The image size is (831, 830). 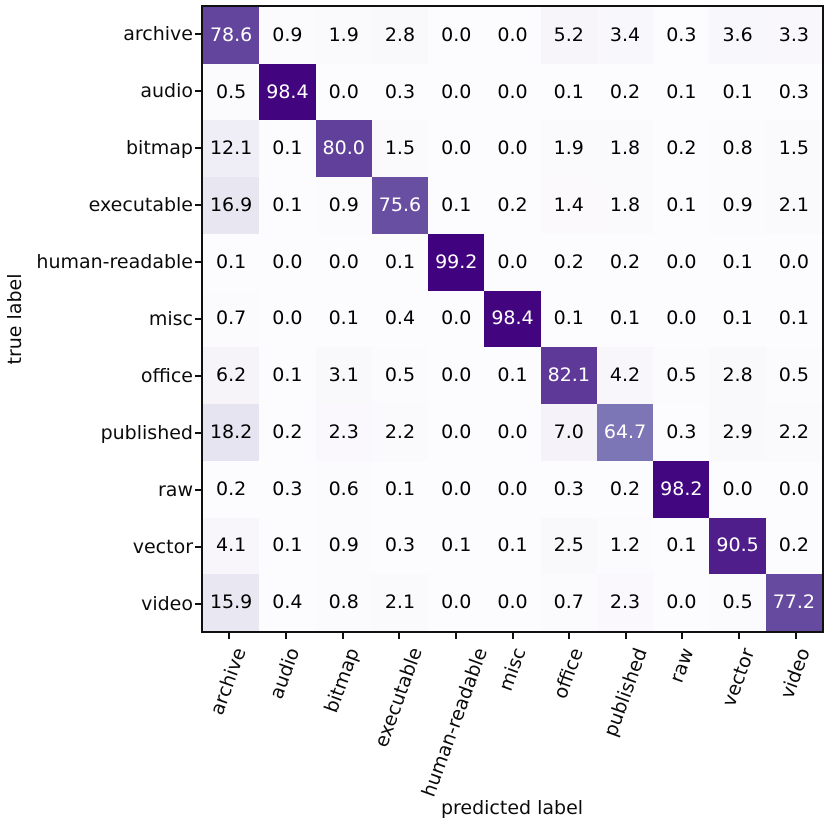 I want to click on matrix-cell-office-published: 4.2, so click(x=625, y=376).